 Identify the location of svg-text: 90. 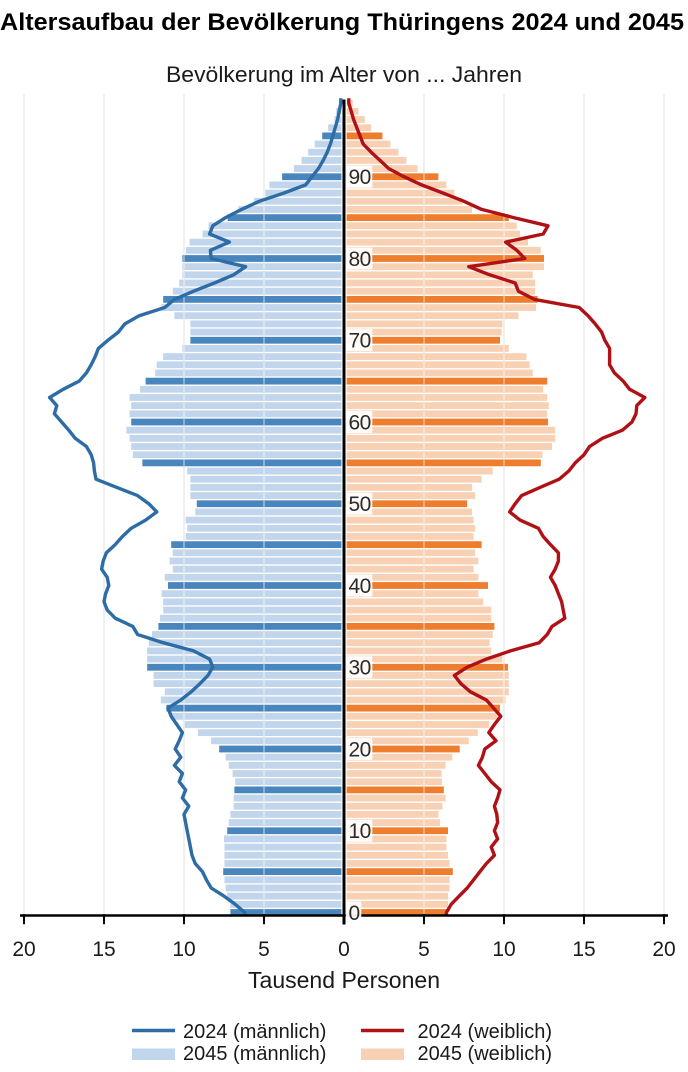
(360, 177).